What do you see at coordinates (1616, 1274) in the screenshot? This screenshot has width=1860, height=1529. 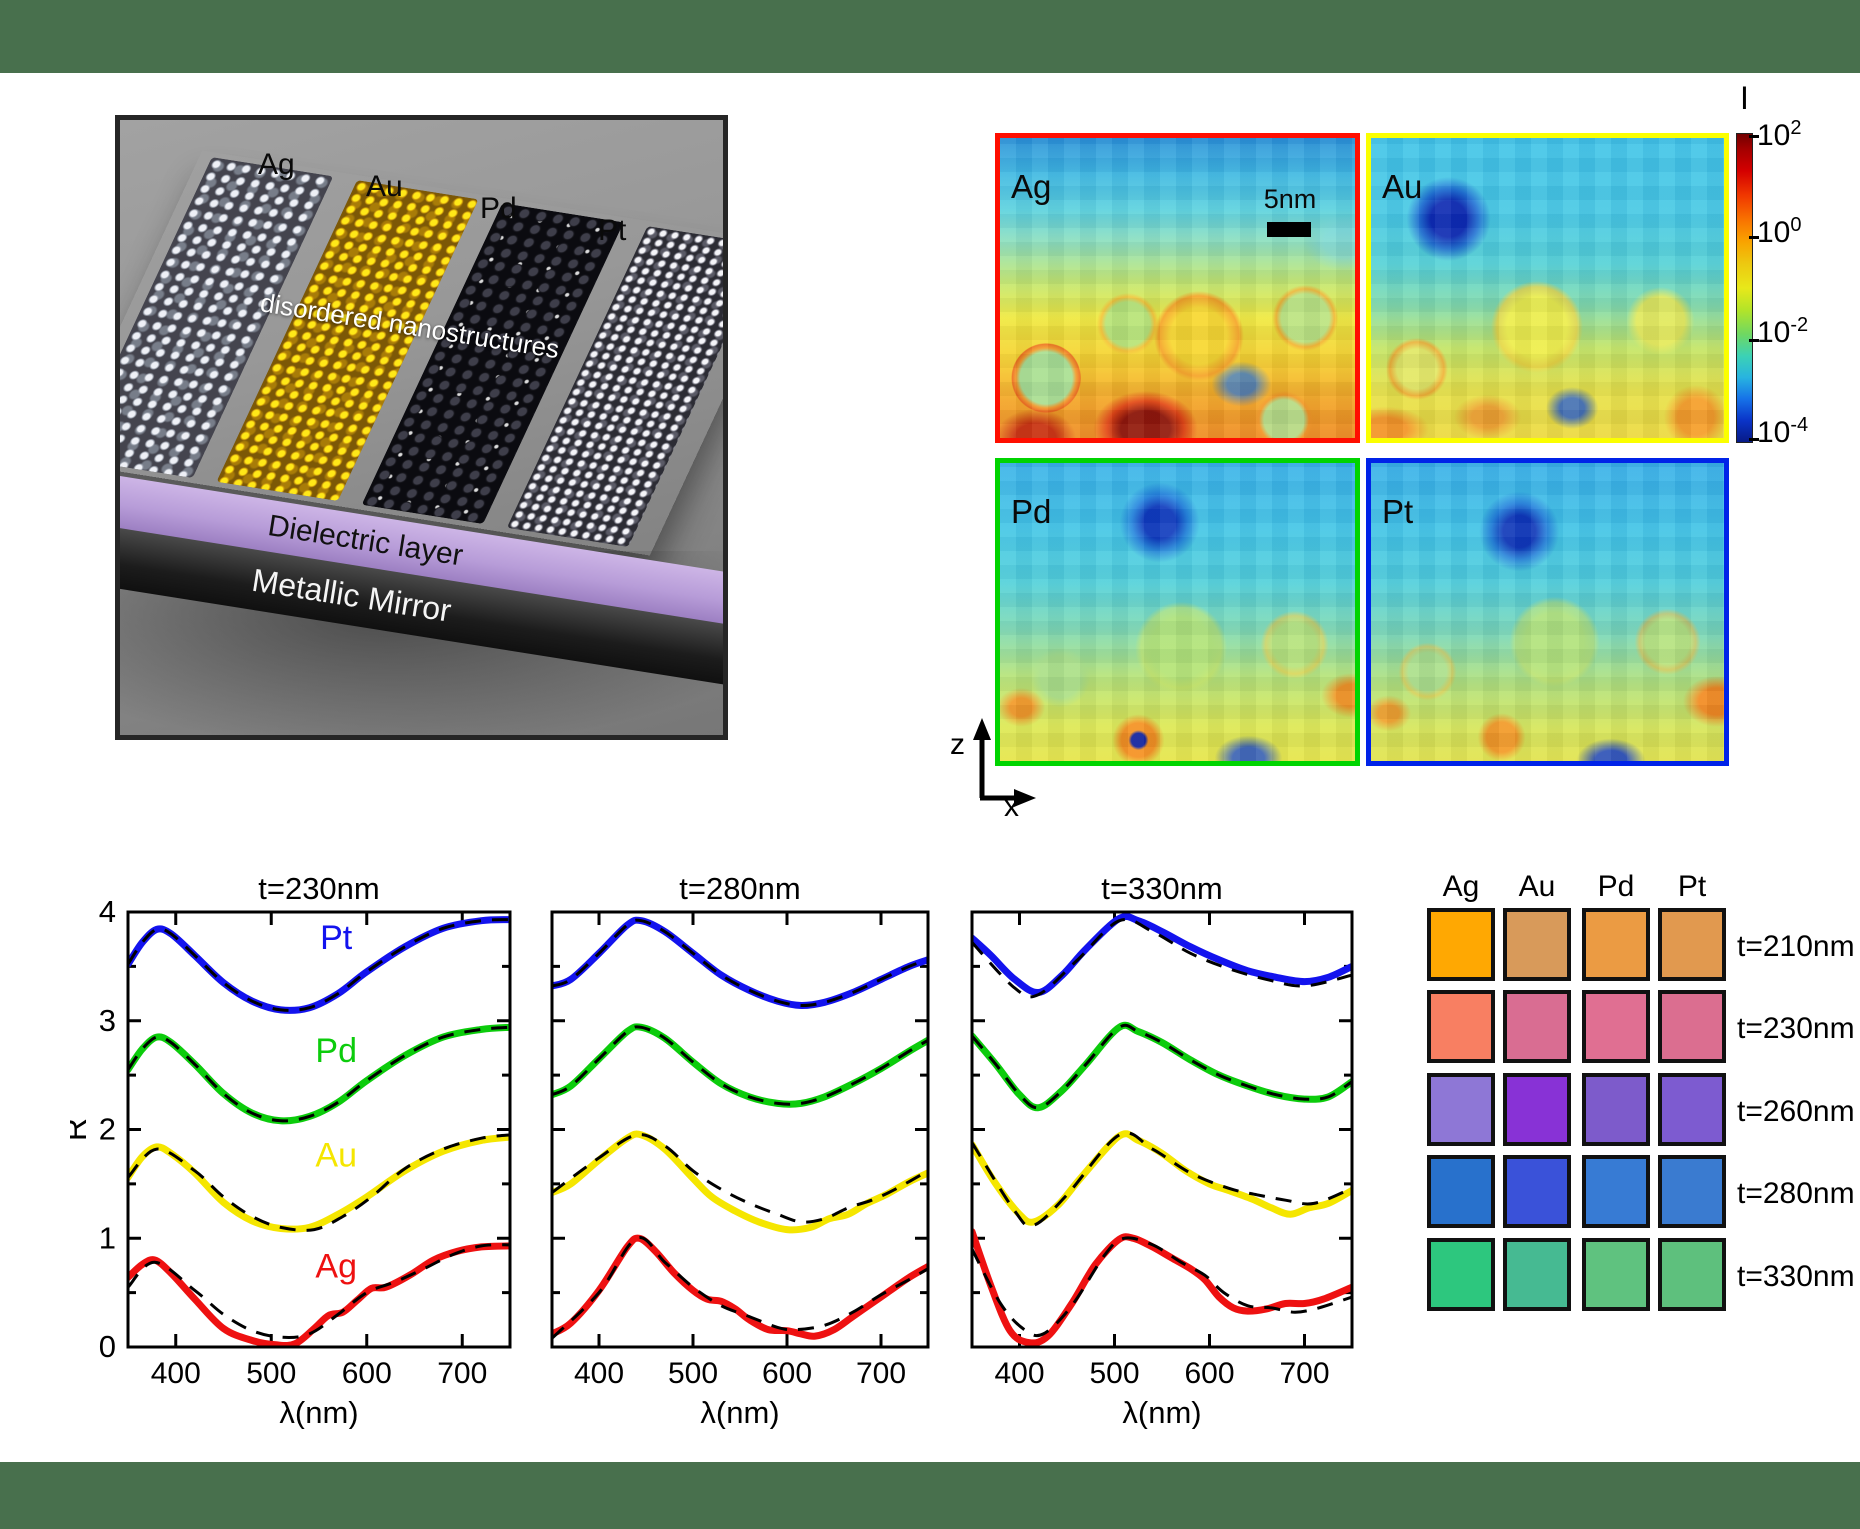 I see `swatch-pd-row5` at bounding box center [1616, 1274].